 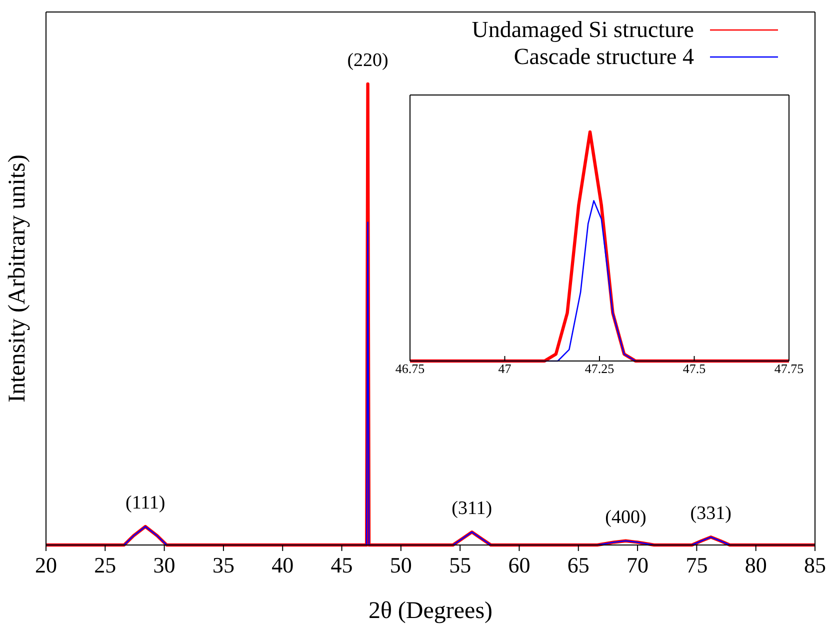 What do you see at coordinates (625, 517) in the screenshot?
I see `annotation: (400)` at bounding box center [625, 517].